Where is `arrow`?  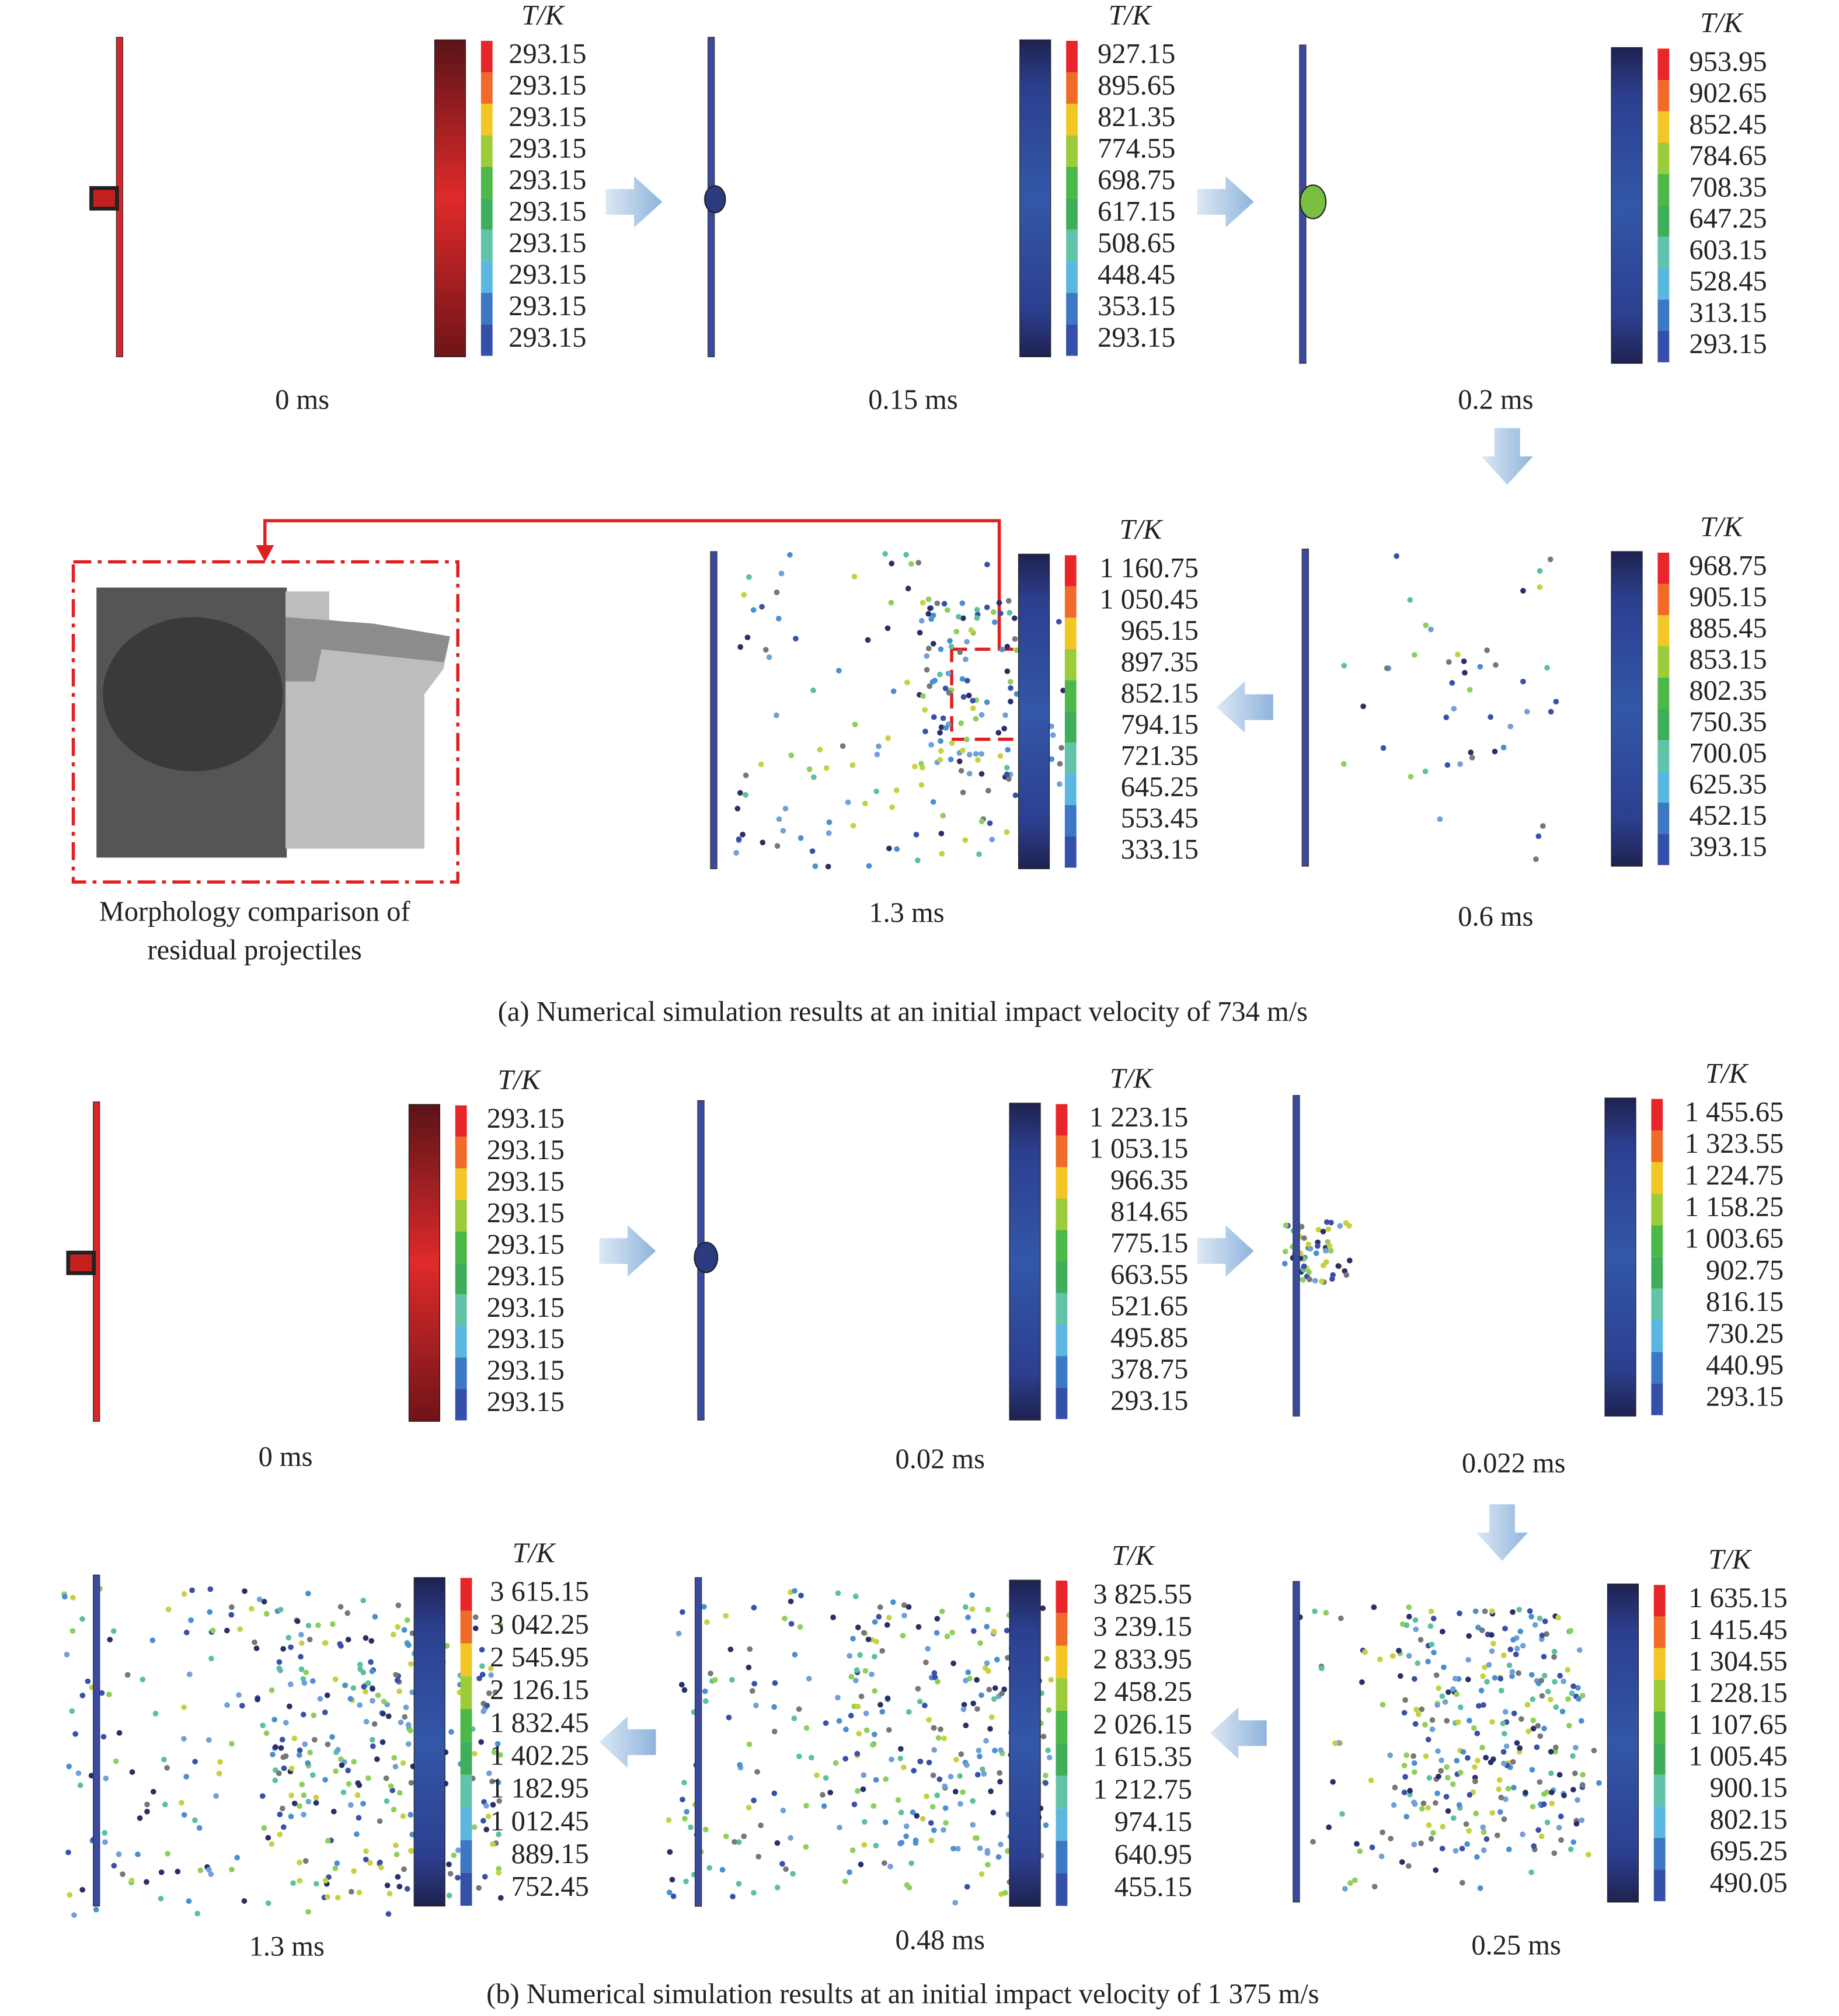 arrow is located at coordinates (1238, 1733).